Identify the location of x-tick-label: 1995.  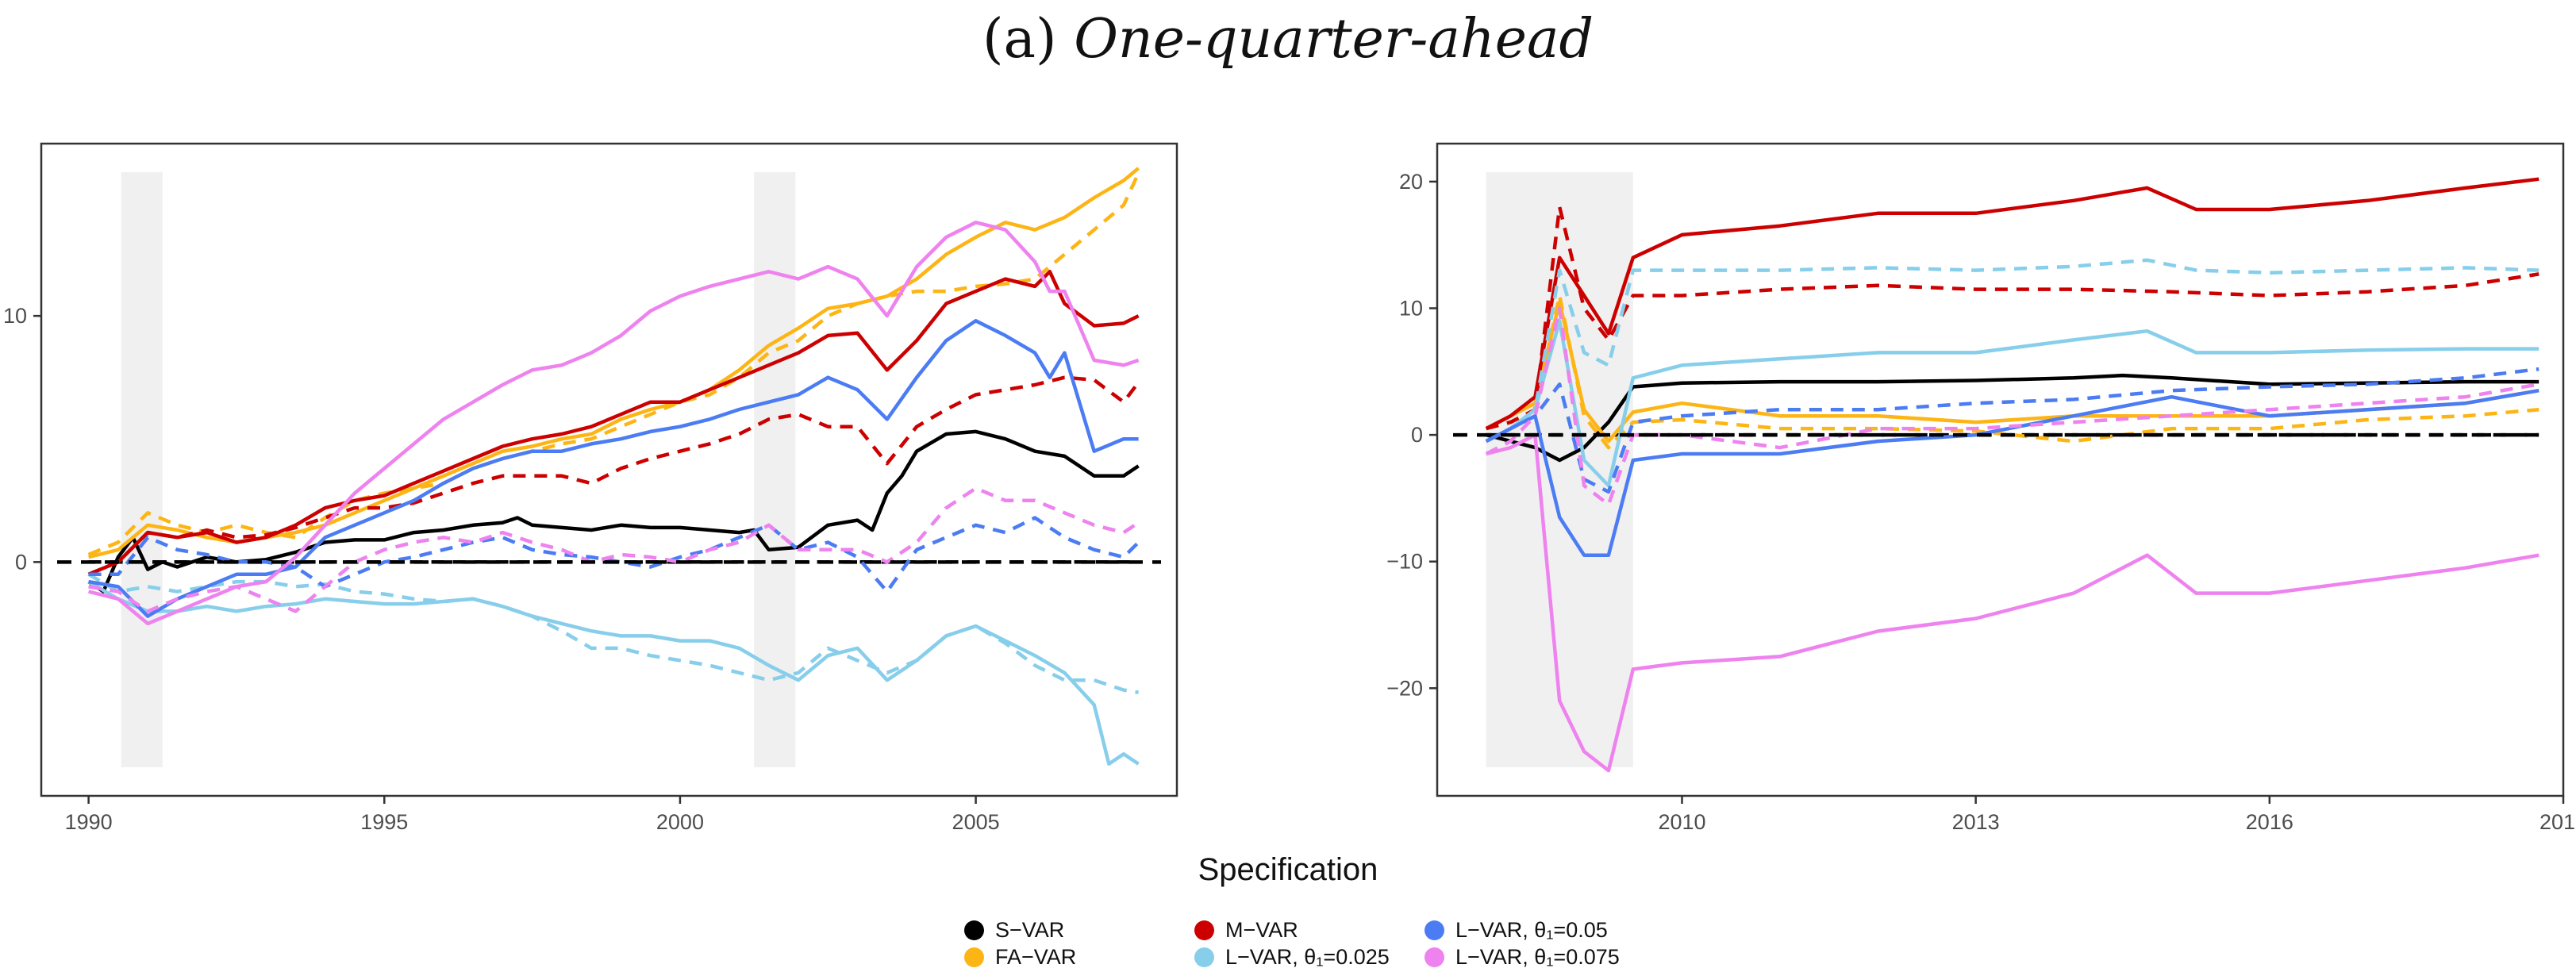
(384, 822).